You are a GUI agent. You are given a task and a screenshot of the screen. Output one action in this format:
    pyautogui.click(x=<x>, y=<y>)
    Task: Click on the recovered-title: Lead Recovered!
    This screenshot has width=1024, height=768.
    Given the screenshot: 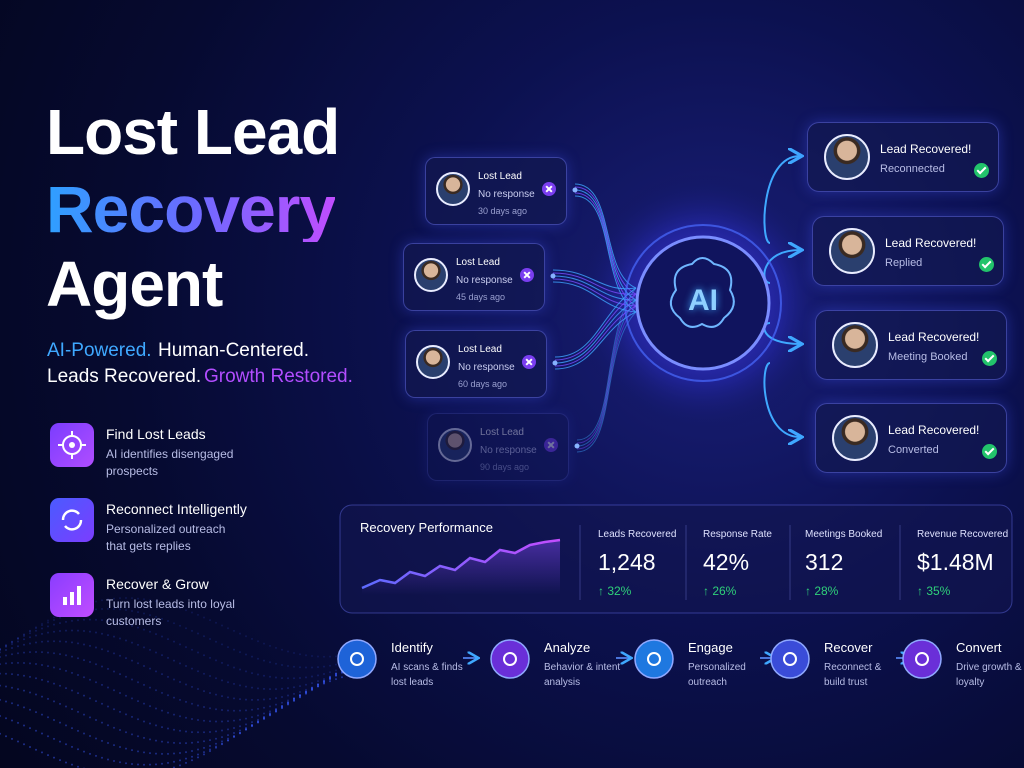 What is the action you would take?
    pyautogui.click(x=926, y=149)
    